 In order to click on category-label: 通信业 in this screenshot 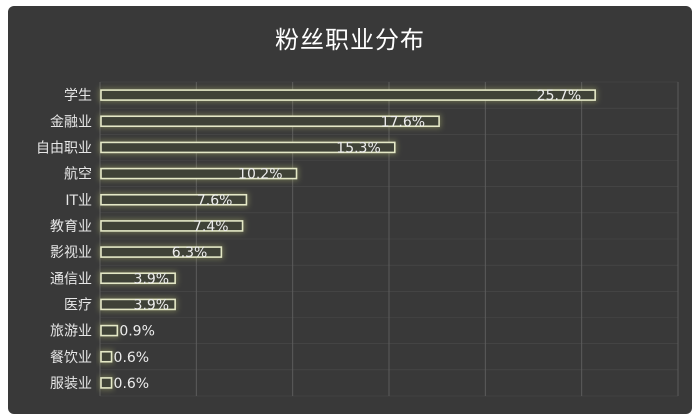, I will do `click(71, 279)`.